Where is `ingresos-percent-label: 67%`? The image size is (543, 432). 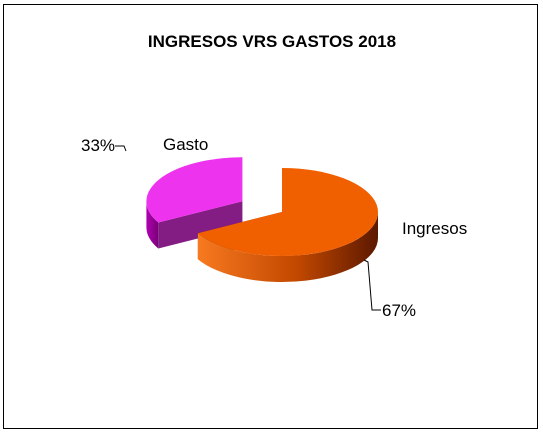 ingresos-percent-label: 67% is located at coordinates (399, 310).